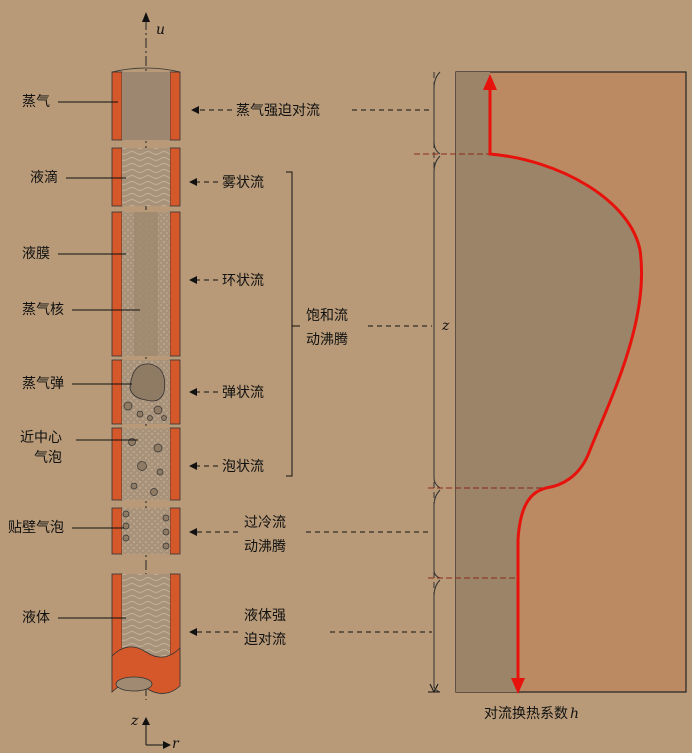 This screenshot has width=692, height=753. I want to click on label-vapor-slug: 蒸气弹, so click(43, 384).